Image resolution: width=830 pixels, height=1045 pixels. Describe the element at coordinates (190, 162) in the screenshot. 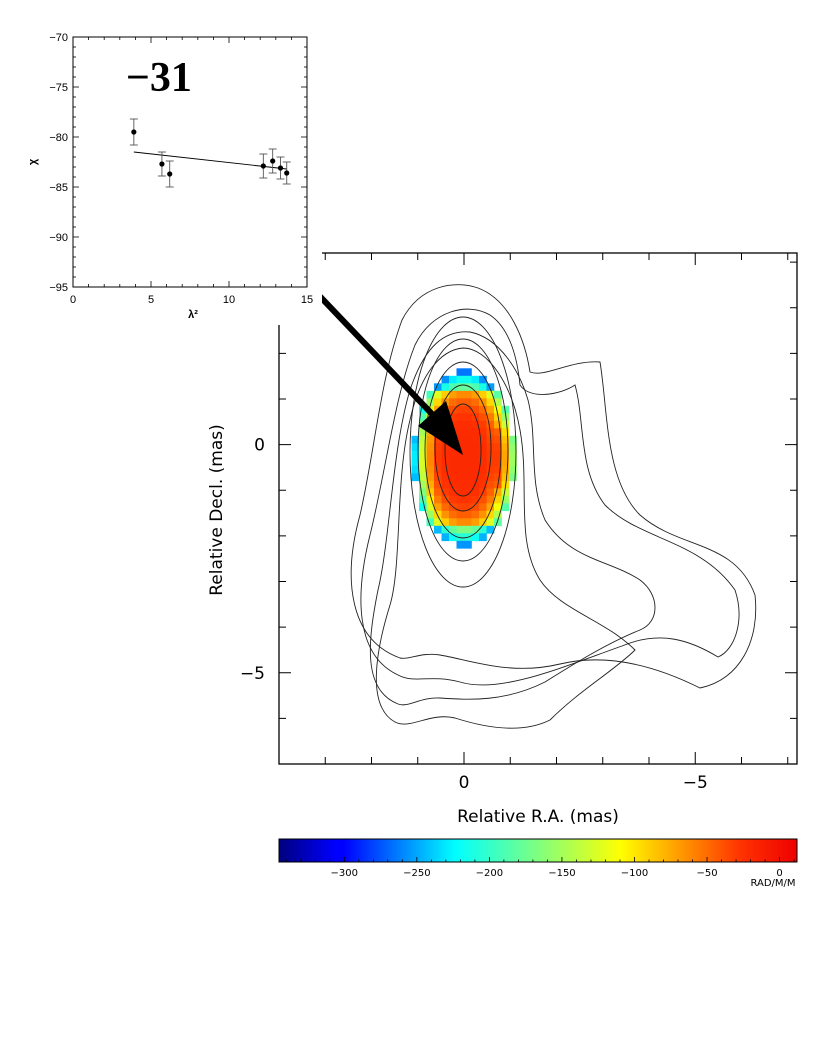

I see `inset-frame` at that location.